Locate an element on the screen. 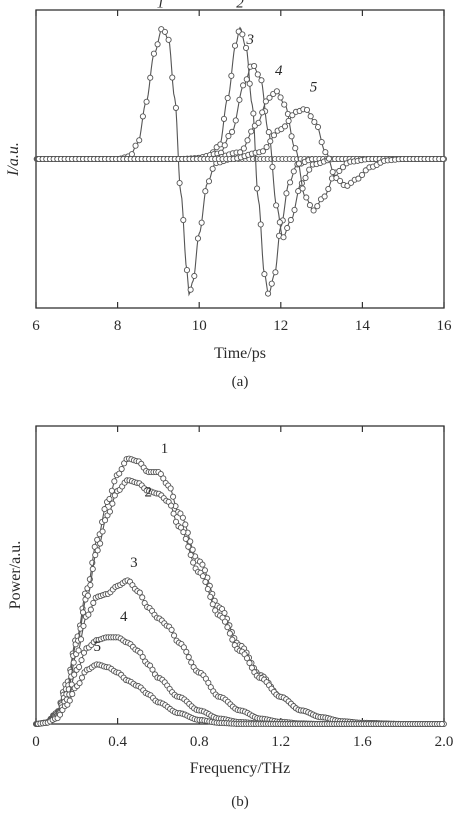  panel-a-x-tick-label: 16 is located at coordinates (445, 326).